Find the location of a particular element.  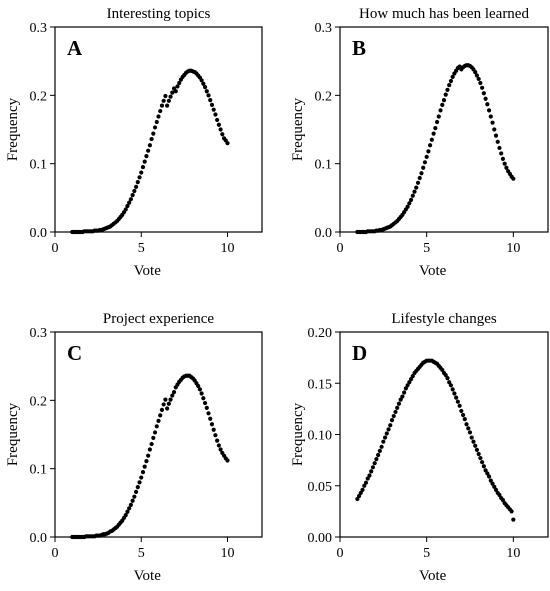

y-tick-label: 0.15 is located at coordinates (320, 384).